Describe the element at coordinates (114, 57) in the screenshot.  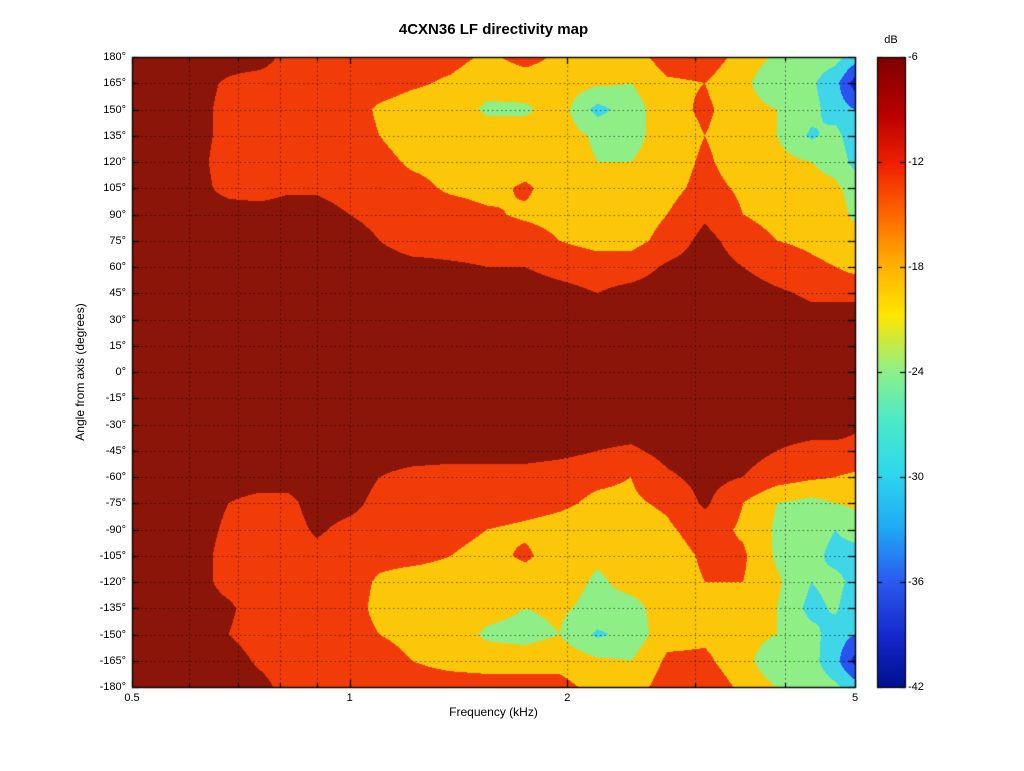
I see `y-tick-180°: 180°` at that location.